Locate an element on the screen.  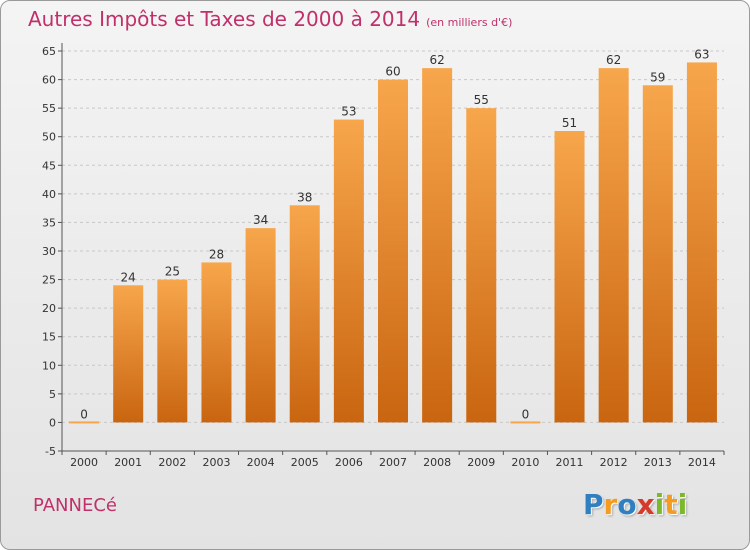
unit-note: (en milliers d'€) is located at coordinates (469, 22).